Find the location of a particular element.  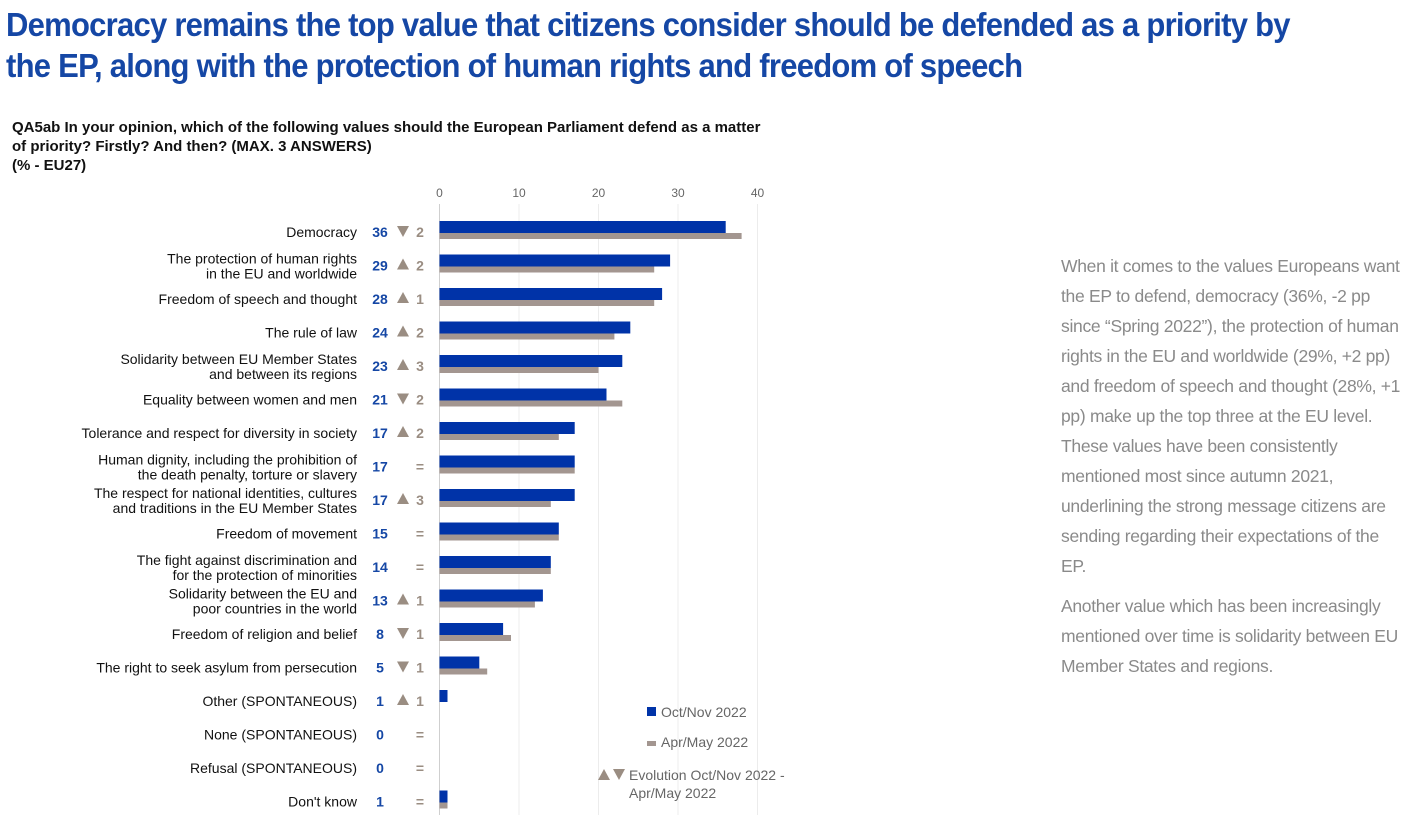

category-label: Freedom of movement is located at coordinates (286, 534).